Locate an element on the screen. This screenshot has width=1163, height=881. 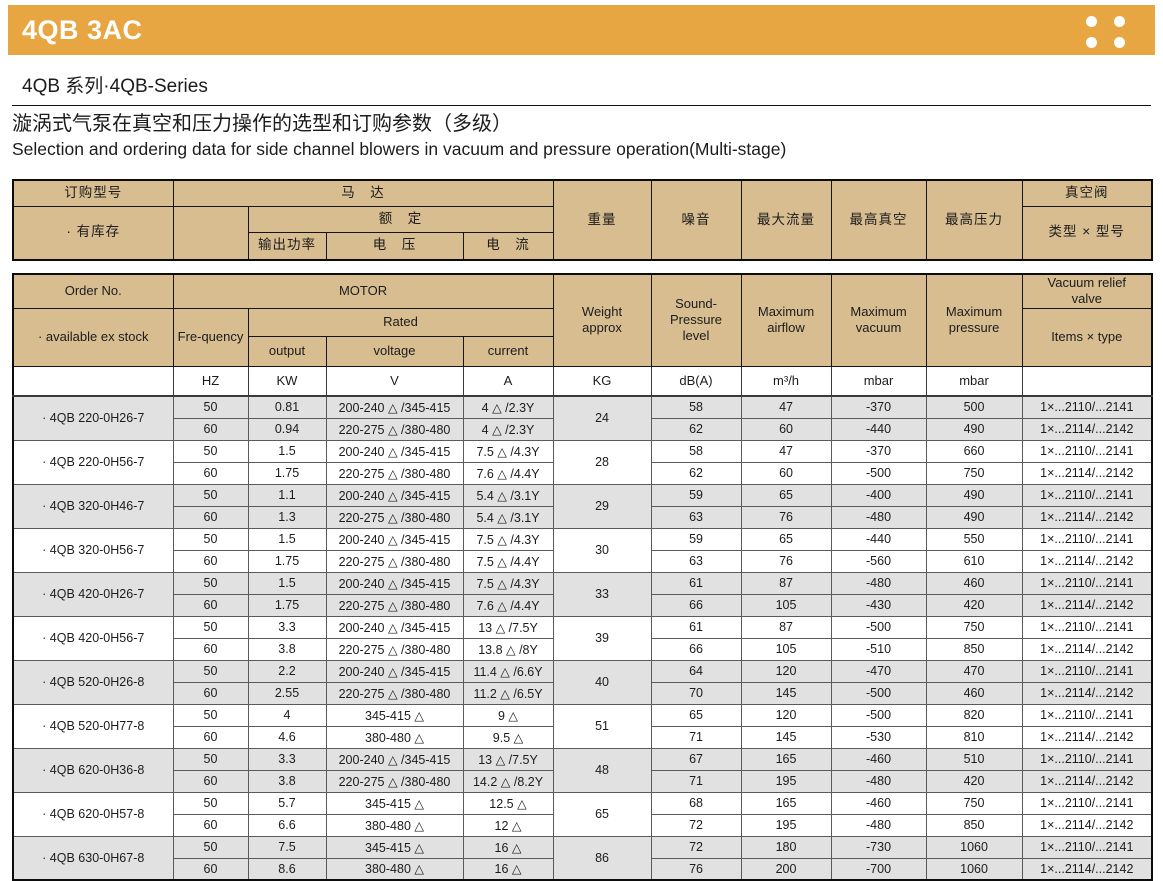
order-no-cell: · 4QB 520-0H77-8 is located at coordinates (93, 726).